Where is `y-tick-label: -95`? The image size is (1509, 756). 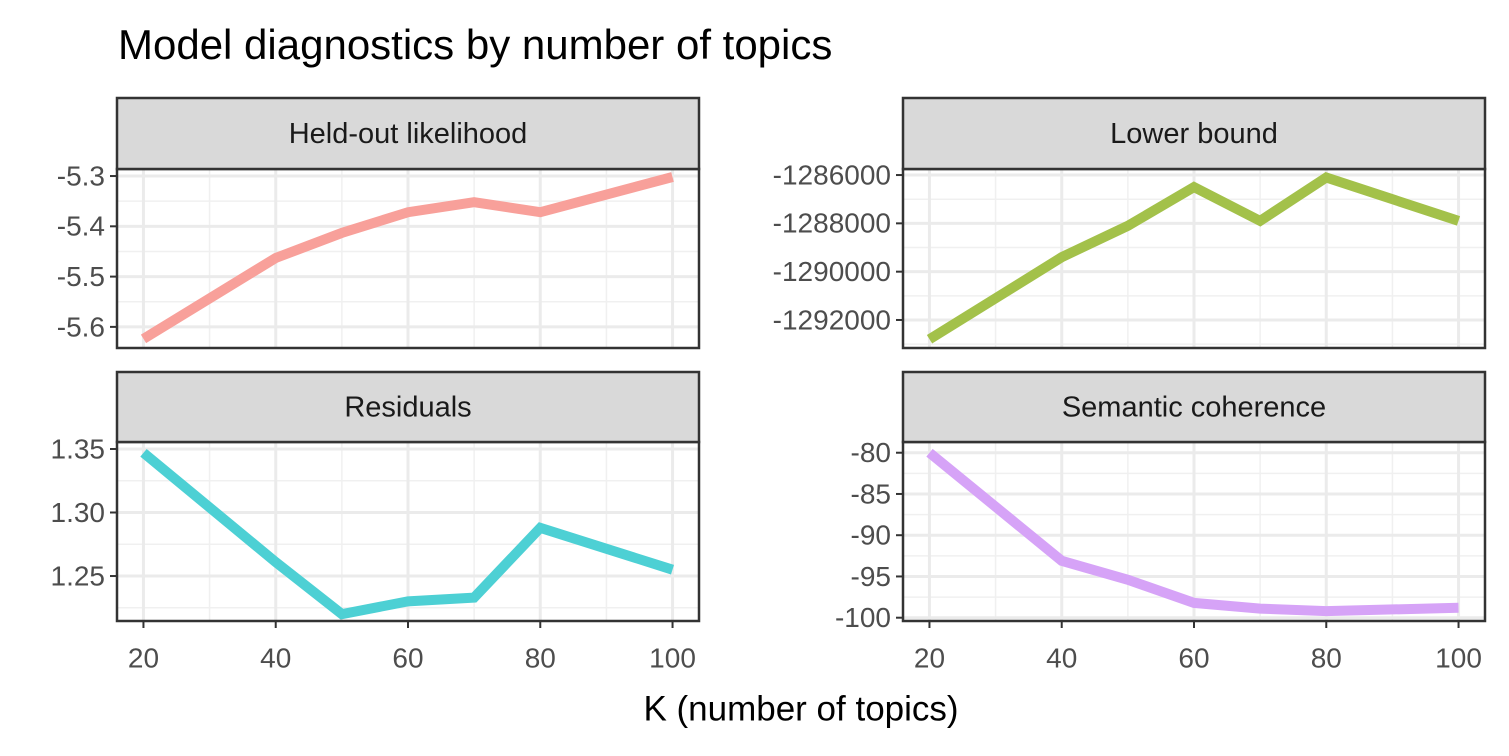 y-tick-label: -95 is located at coordinates (871, 576).